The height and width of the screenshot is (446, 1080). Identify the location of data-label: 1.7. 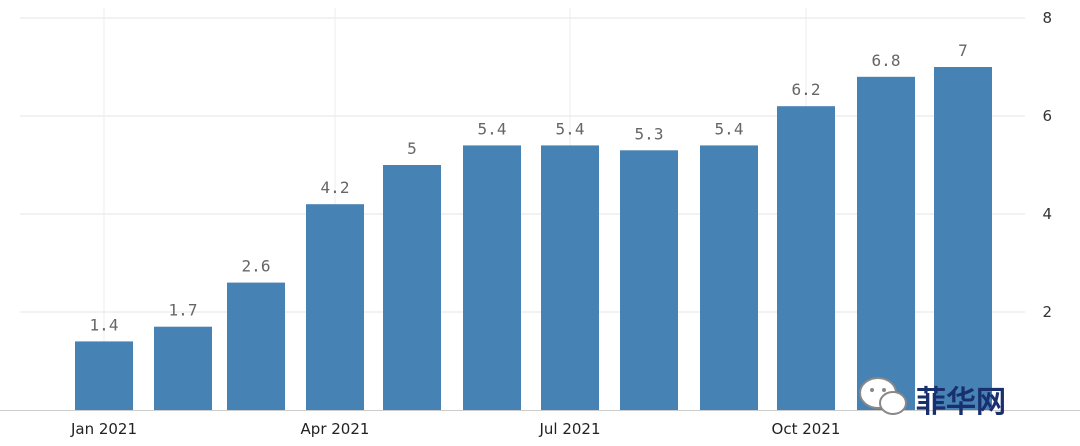
(183, 310).